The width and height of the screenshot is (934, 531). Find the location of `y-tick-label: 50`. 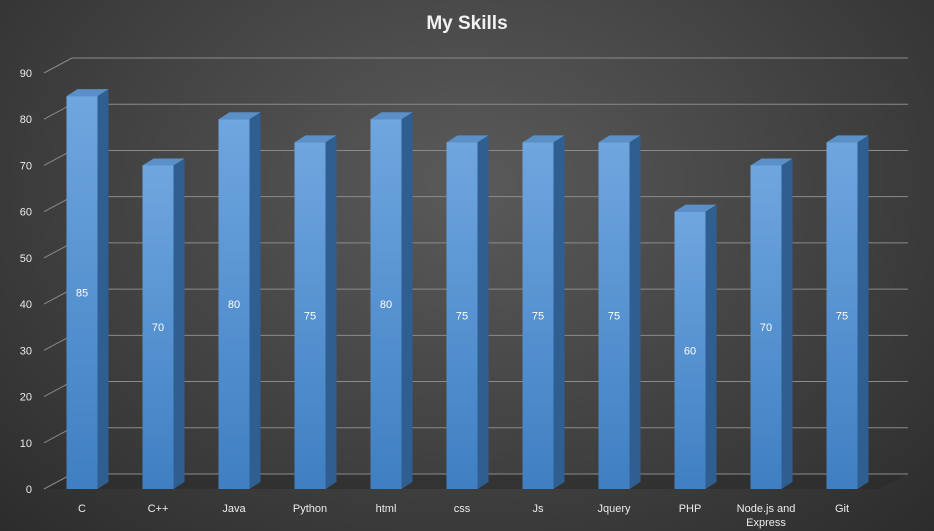

y-tick-label: 50 is located at coordinates (26, 259).